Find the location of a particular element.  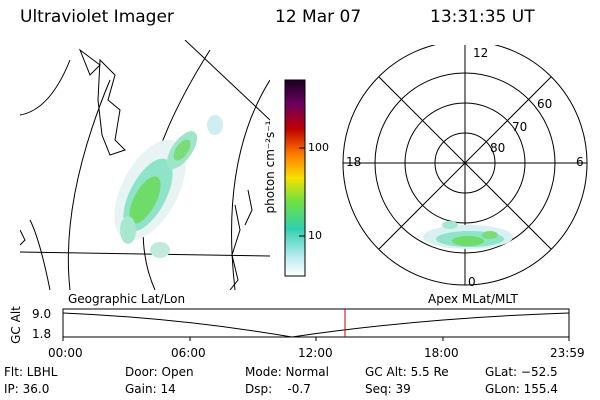

time-tick-0600: 06:00 is located at coordinates (188, 353).